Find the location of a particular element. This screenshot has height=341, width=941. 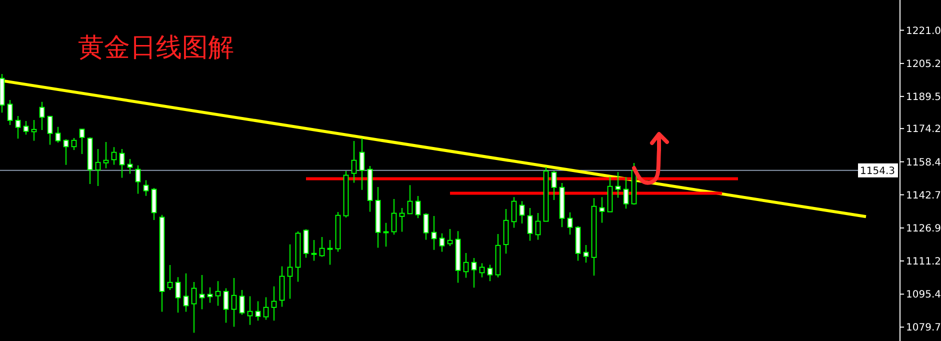

text: 黄金日线图解 is located at coordinates (156, 48).